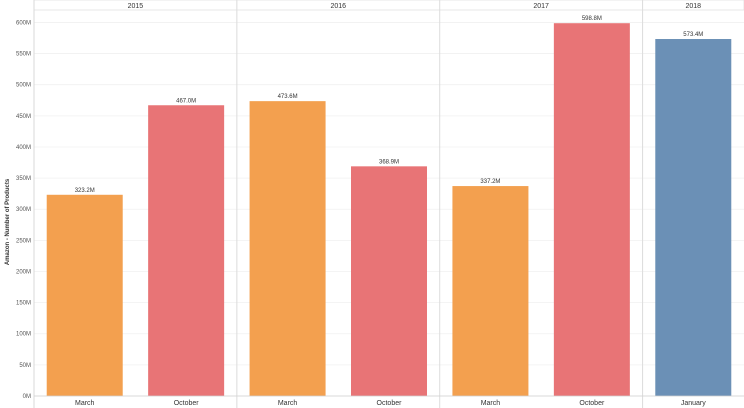 Image resolution: width=744 pixels, height=408 pixels. Describe the element at coordinates (23, 210) in the screenshot. I see `y-tick-label: 300M` at that location.